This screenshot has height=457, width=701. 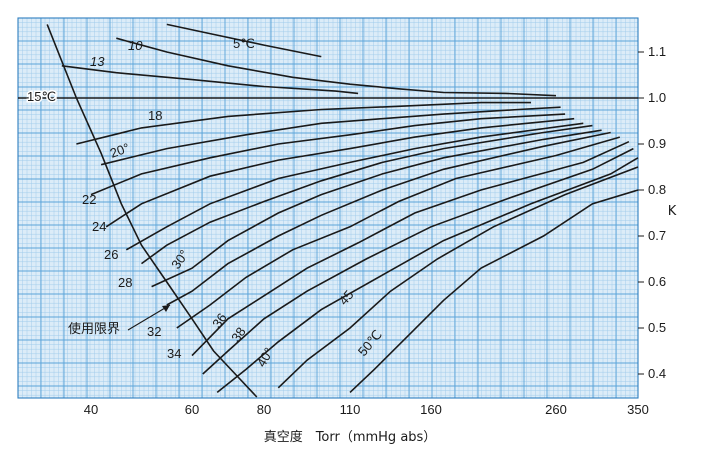 I want to click on y-axis-label: K, so click(x=672, y=211).